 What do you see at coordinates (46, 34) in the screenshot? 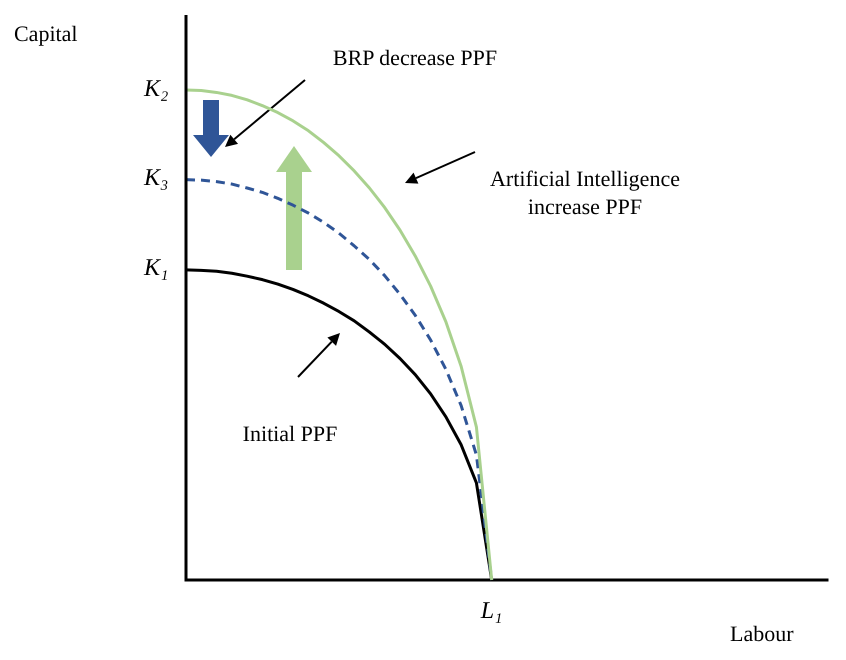
I see `text: Capital` at bounding box center [46, 34].